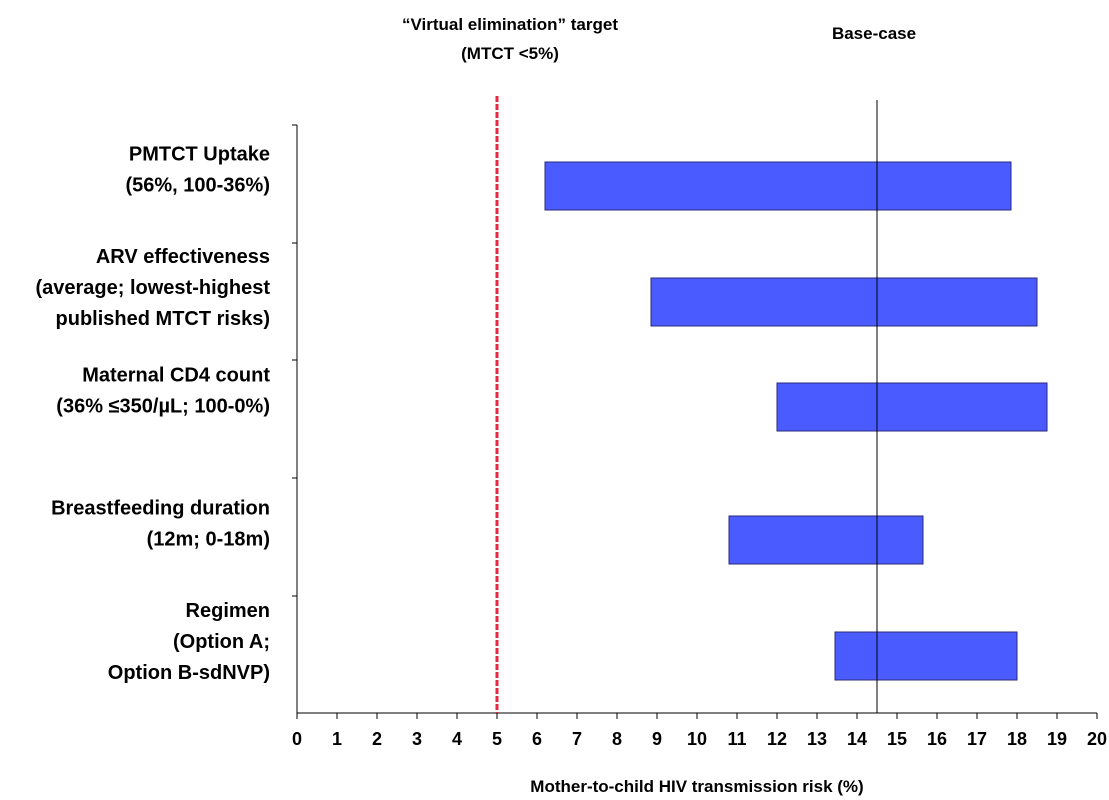 The image size is (1109, 800). I want to click on x-tick-label: 16, so click(937, 739).